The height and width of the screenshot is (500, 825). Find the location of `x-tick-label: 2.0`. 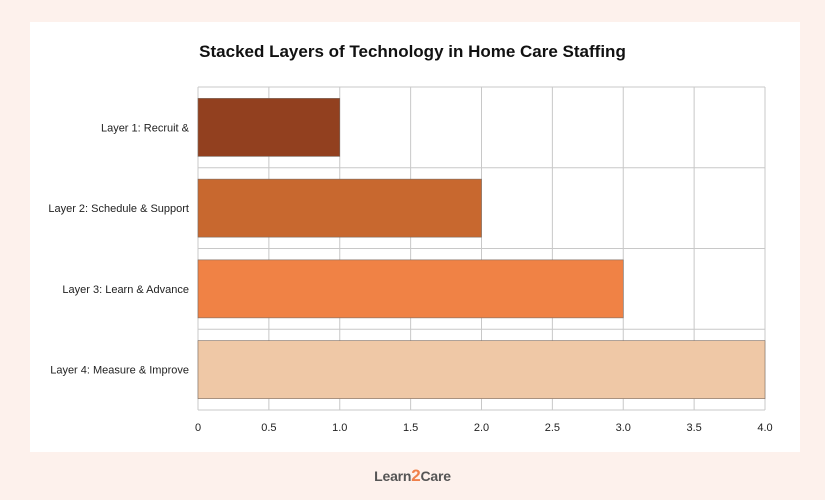

x-tick-label: 2.0 is located at coordinates (481, 428).